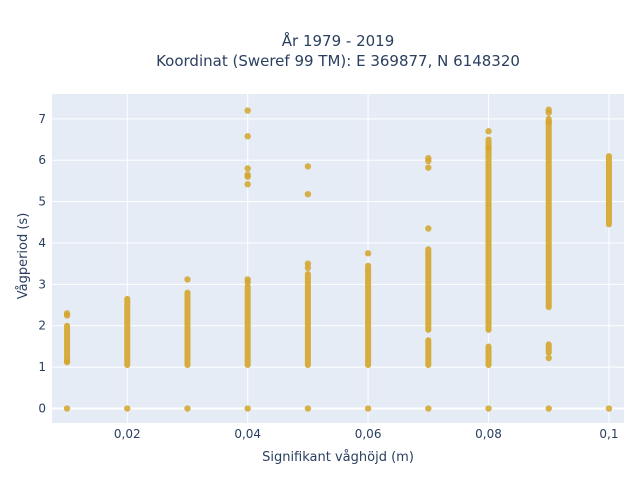 Image resolution: width=640 pixels, height=480 pixels. What do you see at coordinates (42, 243) in the screenshot?
I see `y-tick-label: 4` at bounding box center [42, 243].